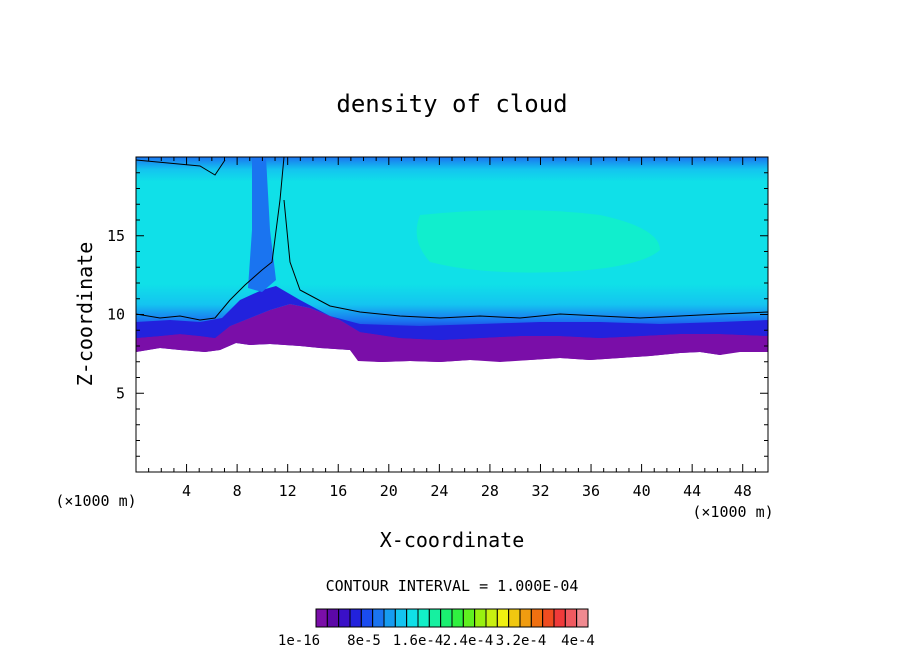 This screenshot has height=654, width=904. Describe the element at coordinates (299, 641) in the screenshot. I see `colorbar-label: 1e-16` at that location.